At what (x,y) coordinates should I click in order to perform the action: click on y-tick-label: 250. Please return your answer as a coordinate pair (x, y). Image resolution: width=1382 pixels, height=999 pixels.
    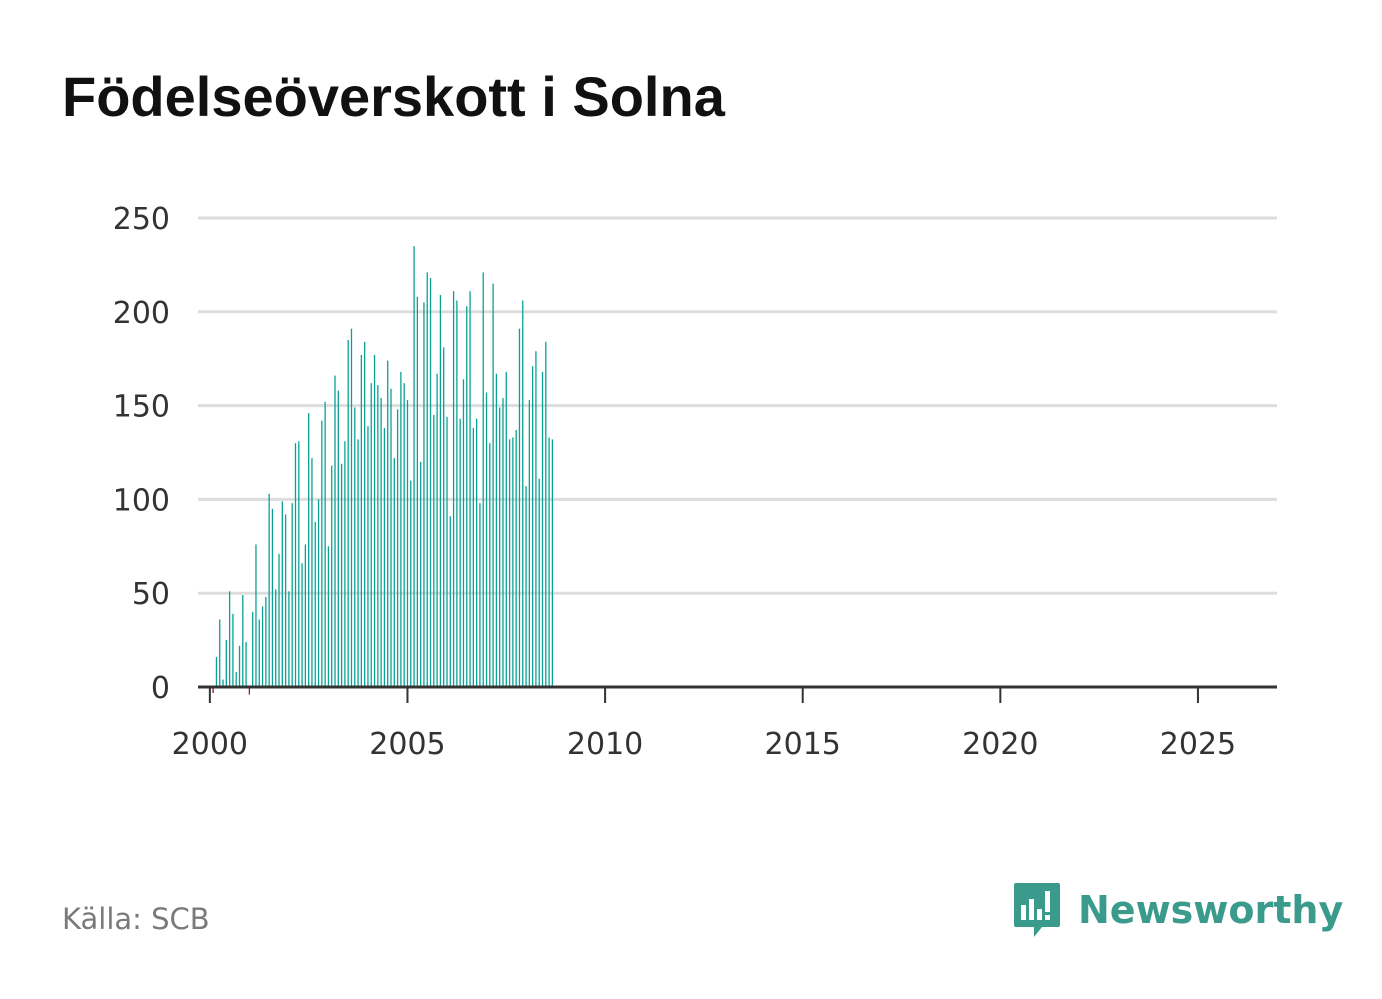
    Looking at the image, I should click on (141, 219).